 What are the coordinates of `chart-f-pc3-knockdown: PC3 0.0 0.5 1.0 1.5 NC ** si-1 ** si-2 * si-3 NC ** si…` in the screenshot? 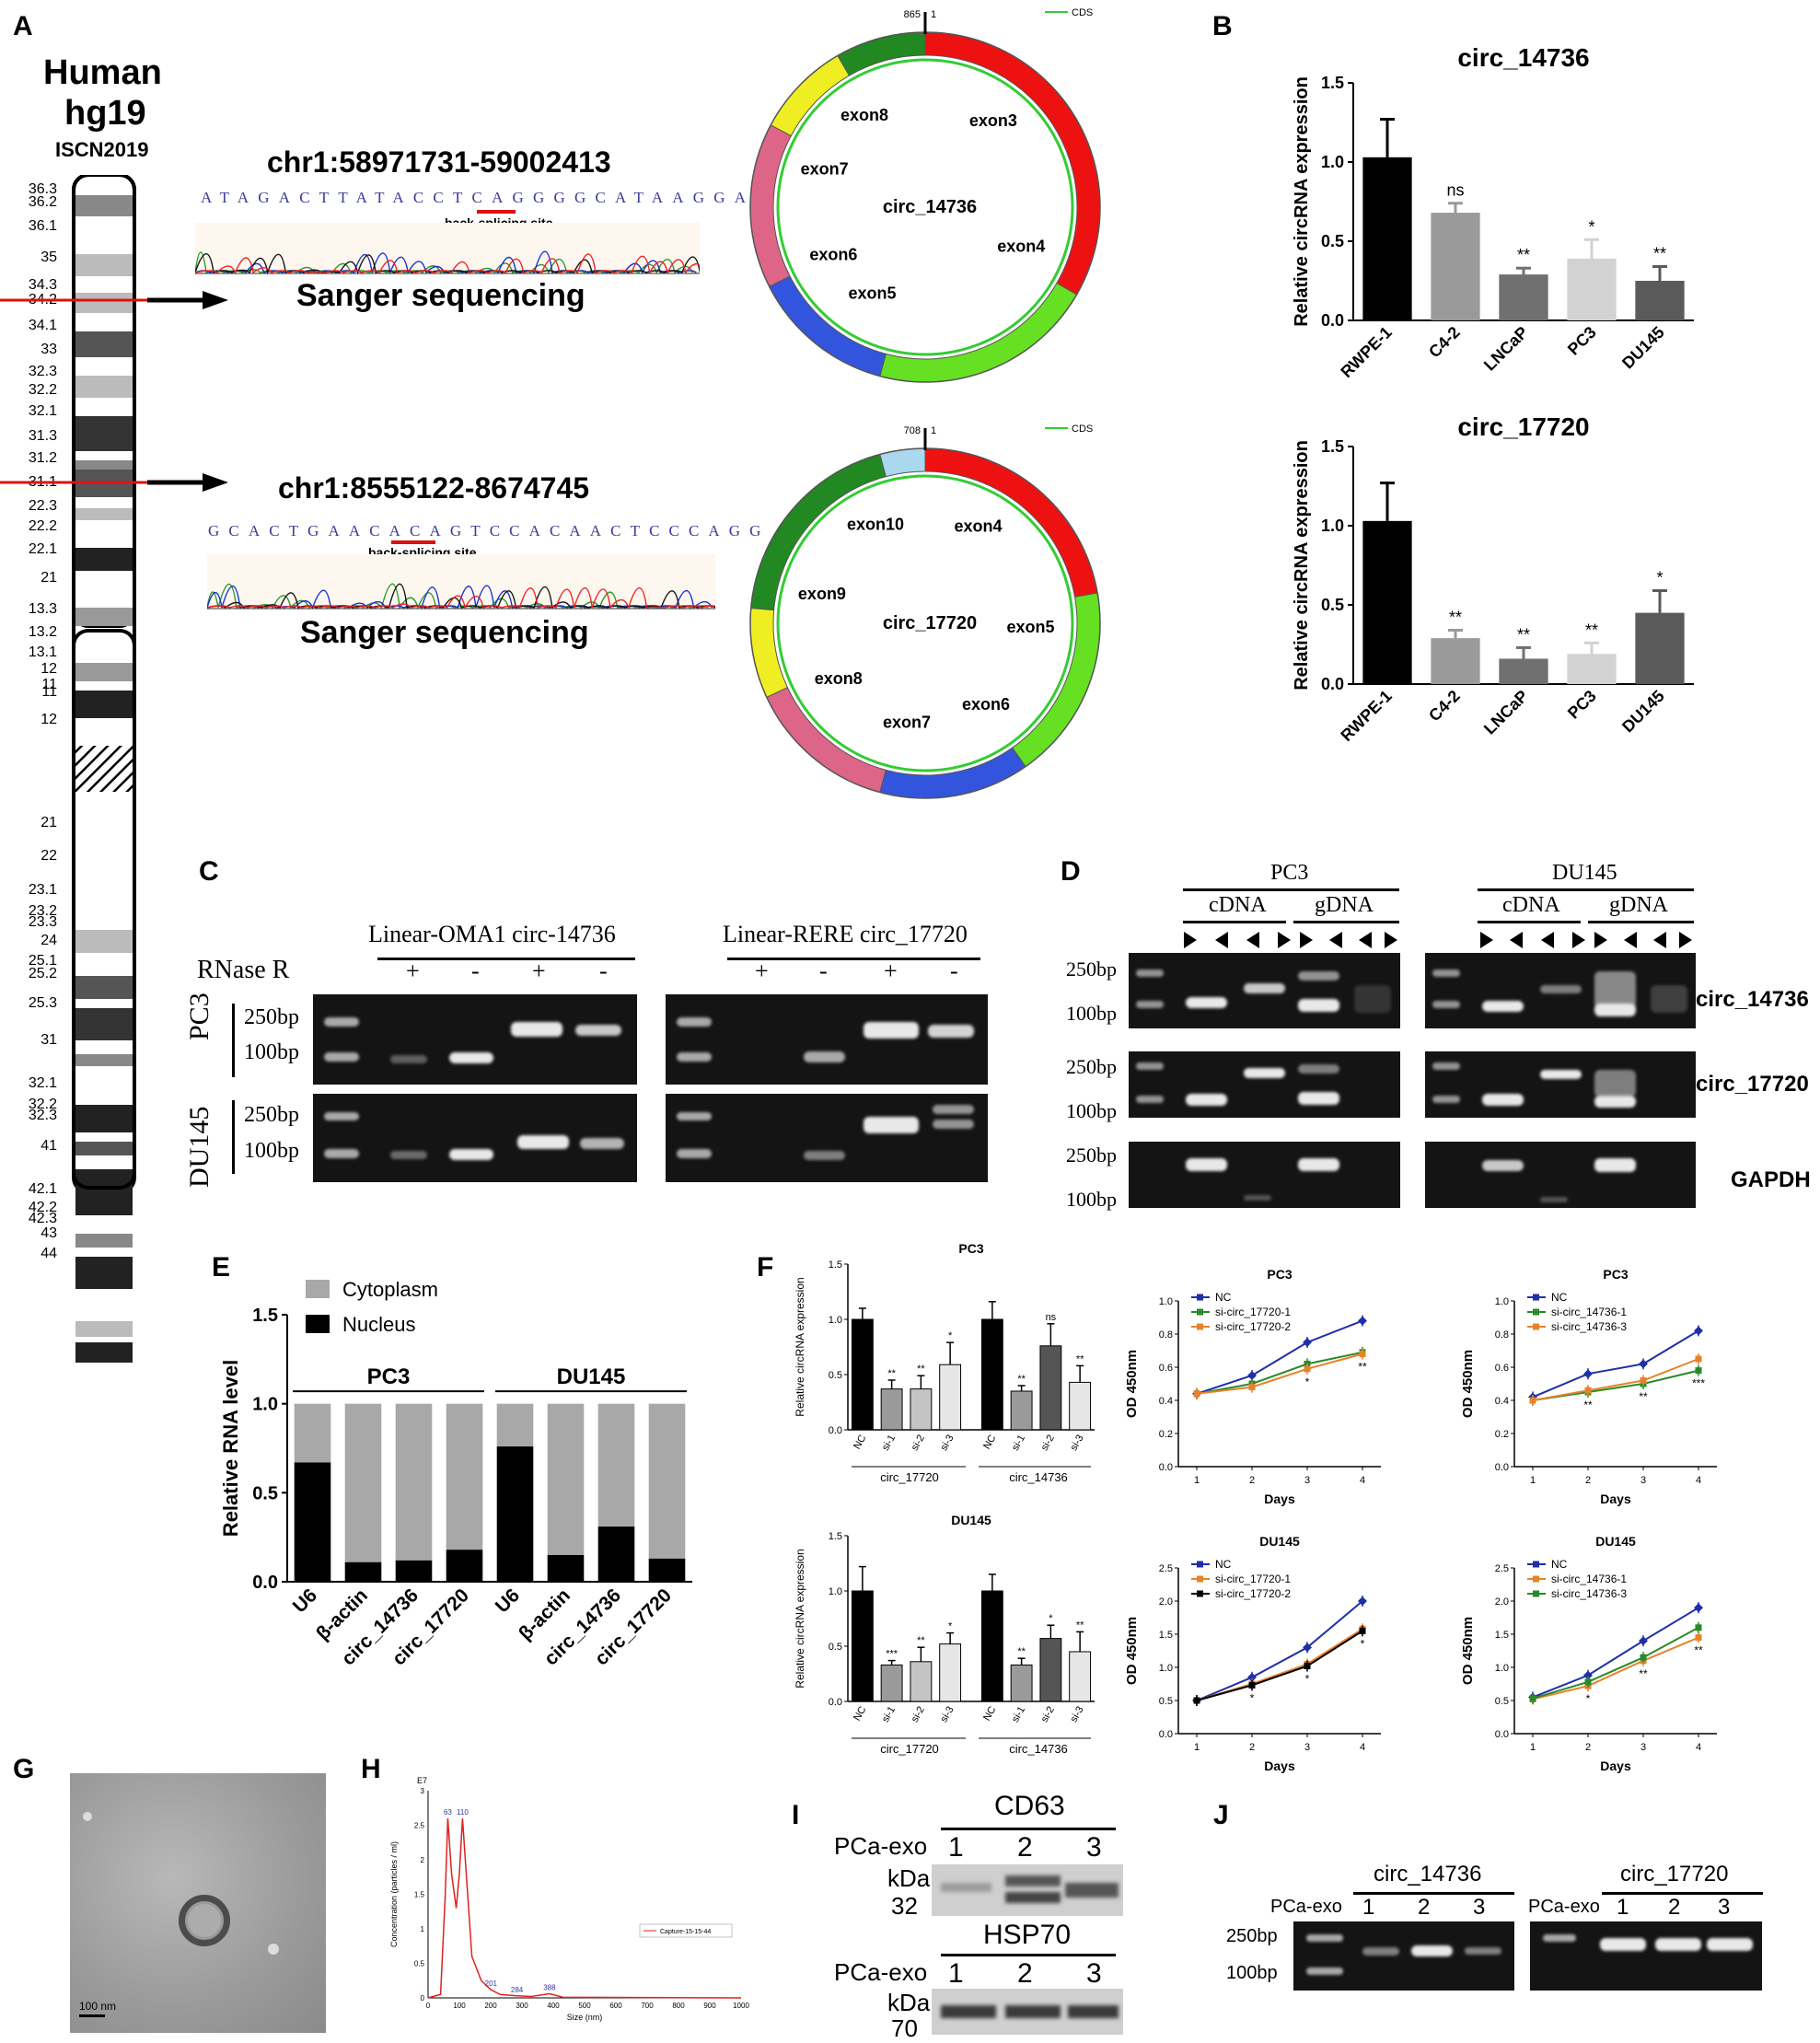 It's located at (944, 1363).